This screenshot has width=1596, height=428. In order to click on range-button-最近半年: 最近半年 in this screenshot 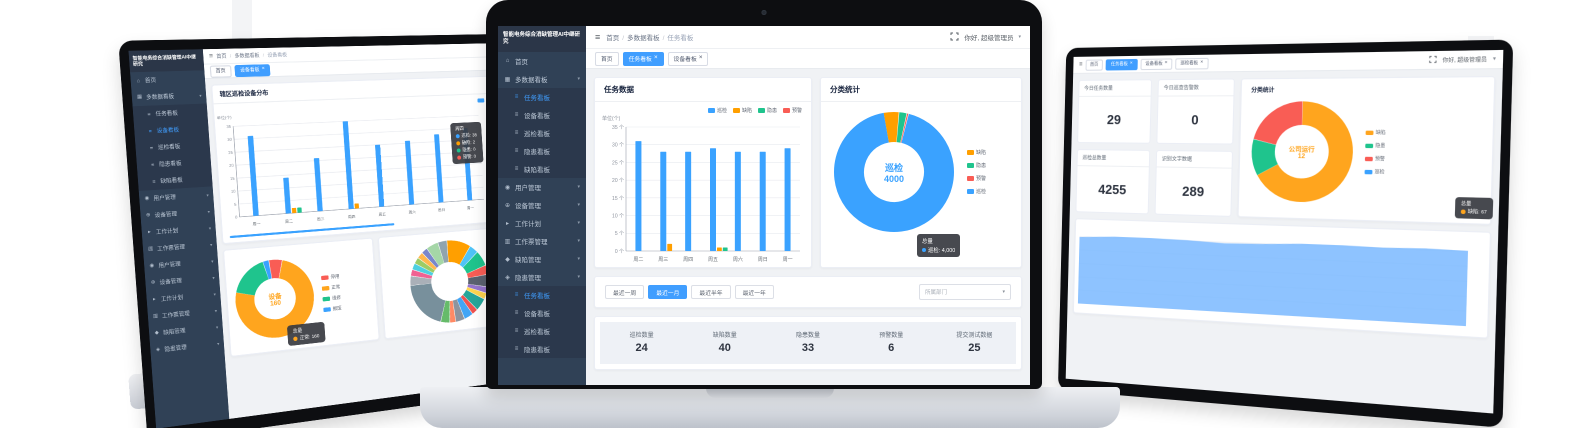, I will do `click(711, 292)`.